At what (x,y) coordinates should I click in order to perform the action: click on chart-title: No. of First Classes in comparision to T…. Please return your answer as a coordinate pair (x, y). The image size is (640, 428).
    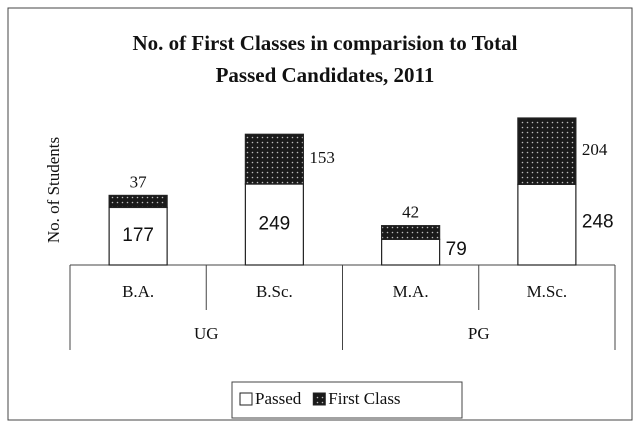
    Looking at the image, I should click on (324, 43).